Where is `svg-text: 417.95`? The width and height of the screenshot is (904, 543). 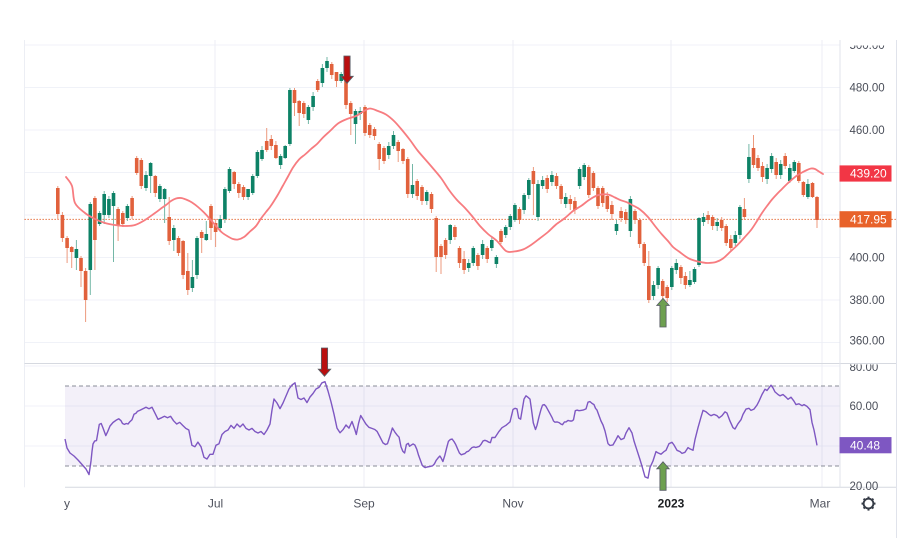 svg-text: 417.95 is located at coordinates (868, 220).